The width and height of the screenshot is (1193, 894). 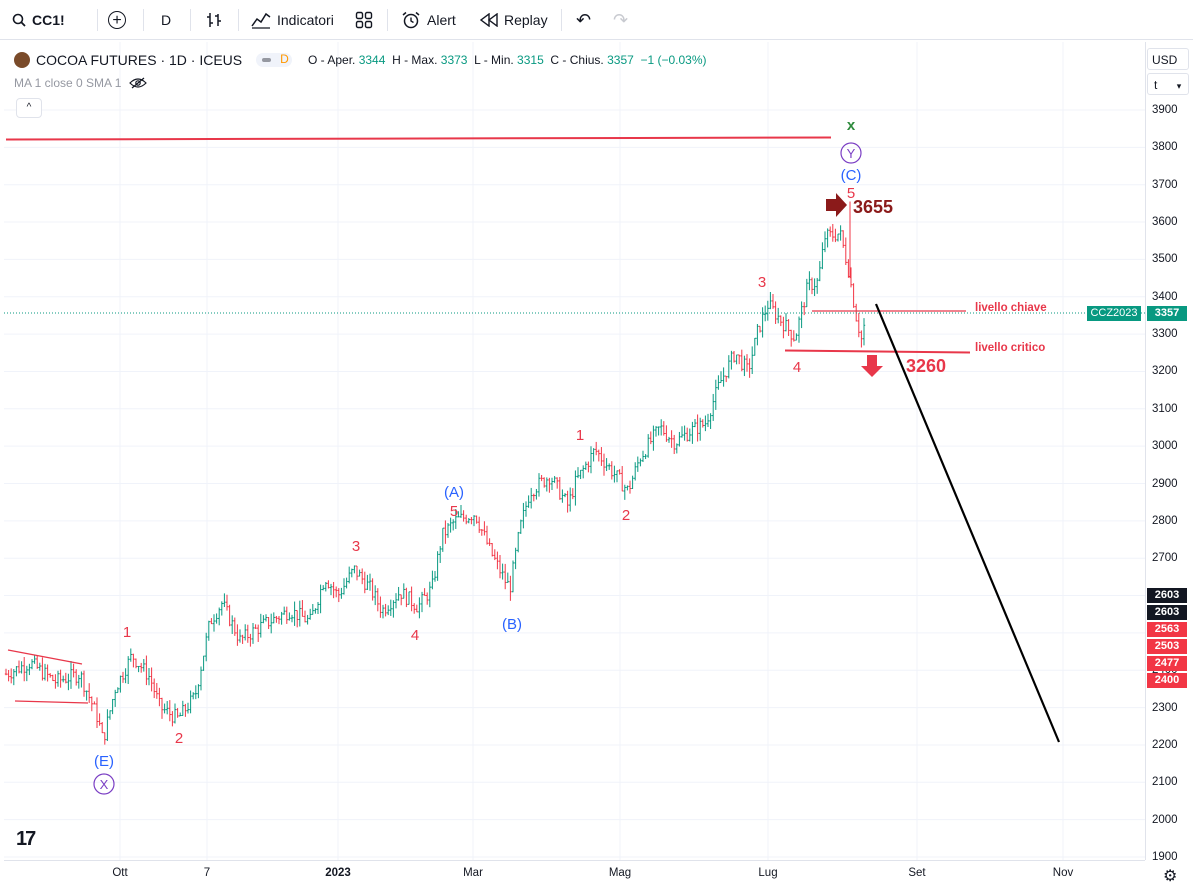 I want to click on ma-indicator-legend: MA 1 close 0 SMA 1, so click(x=81, y=83).